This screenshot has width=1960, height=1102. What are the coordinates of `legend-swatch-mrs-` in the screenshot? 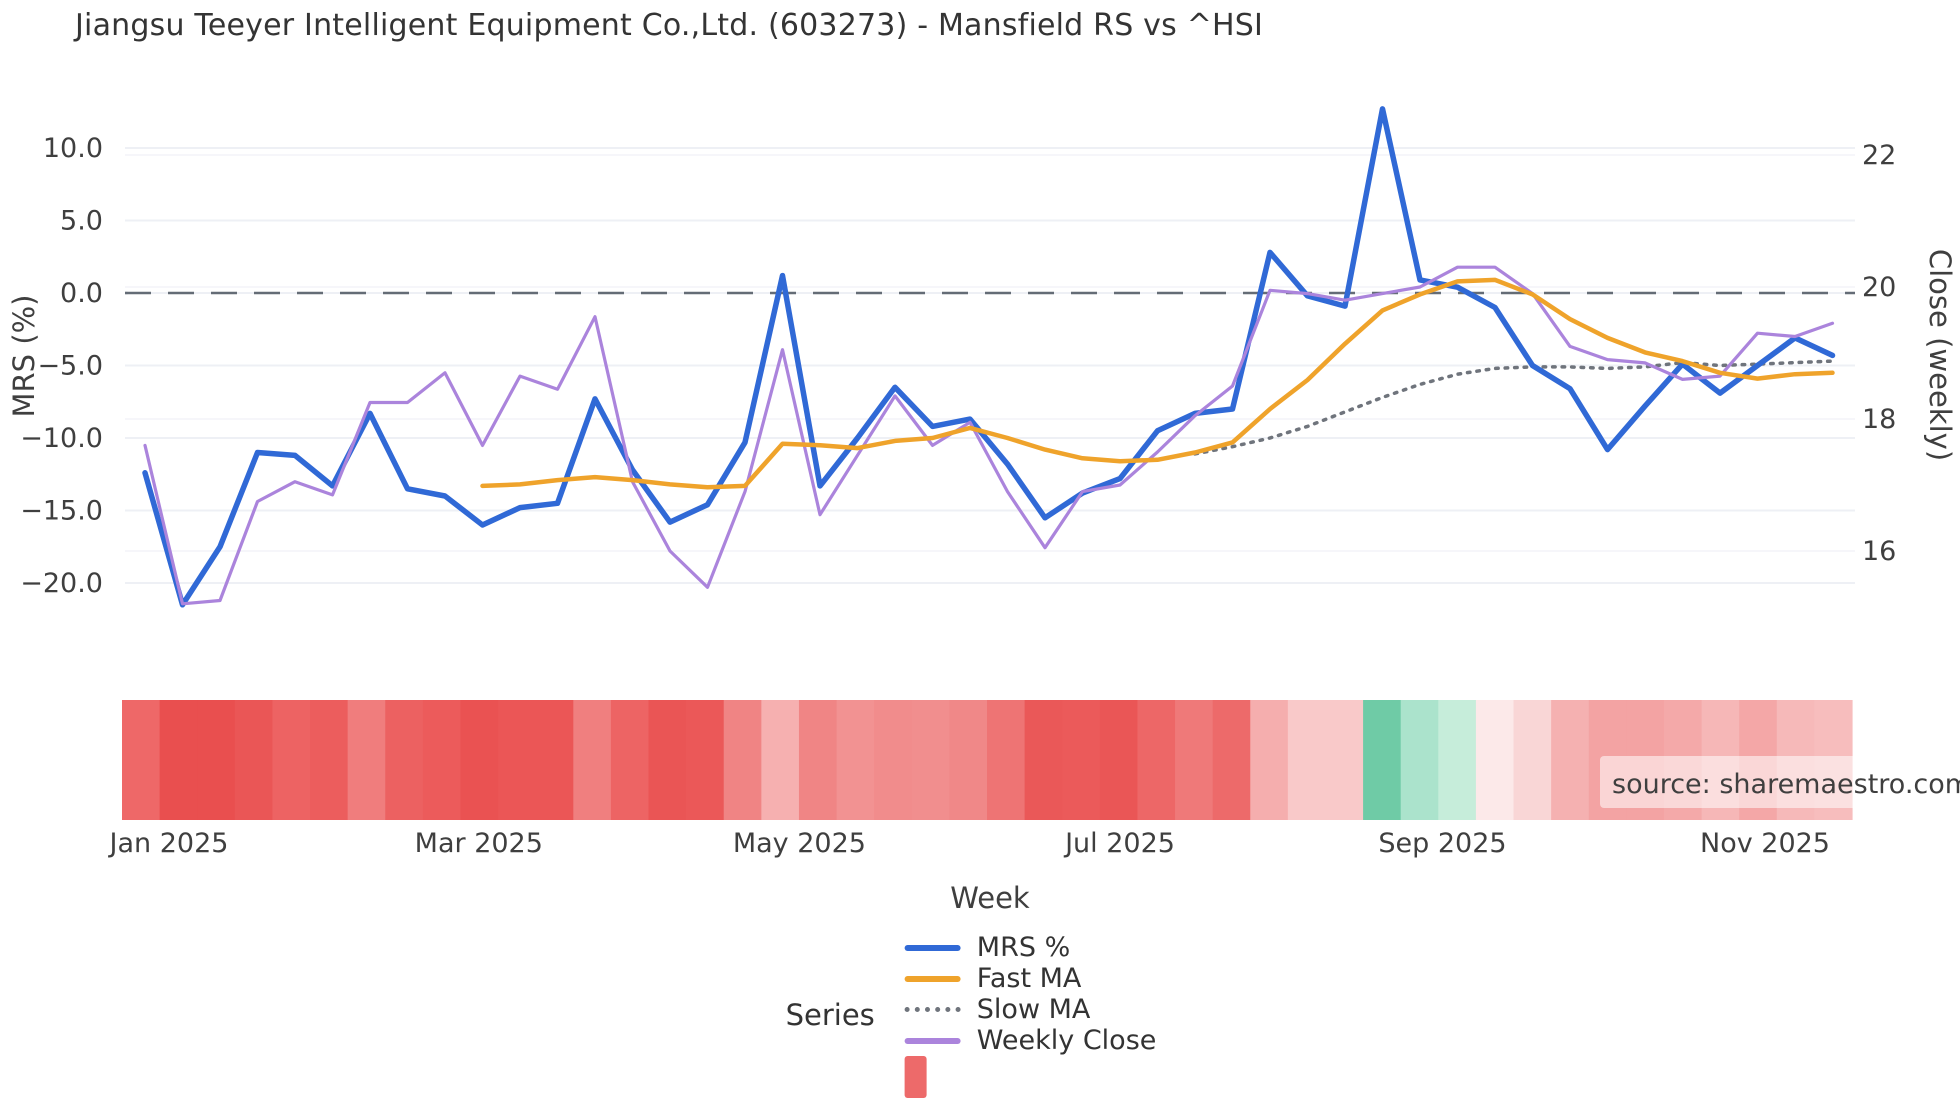 It's located at (932, 947).